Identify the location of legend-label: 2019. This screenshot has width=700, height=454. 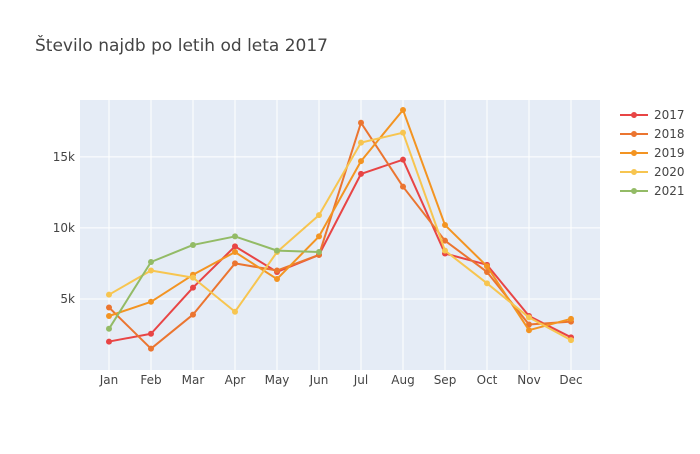
(669, 153).